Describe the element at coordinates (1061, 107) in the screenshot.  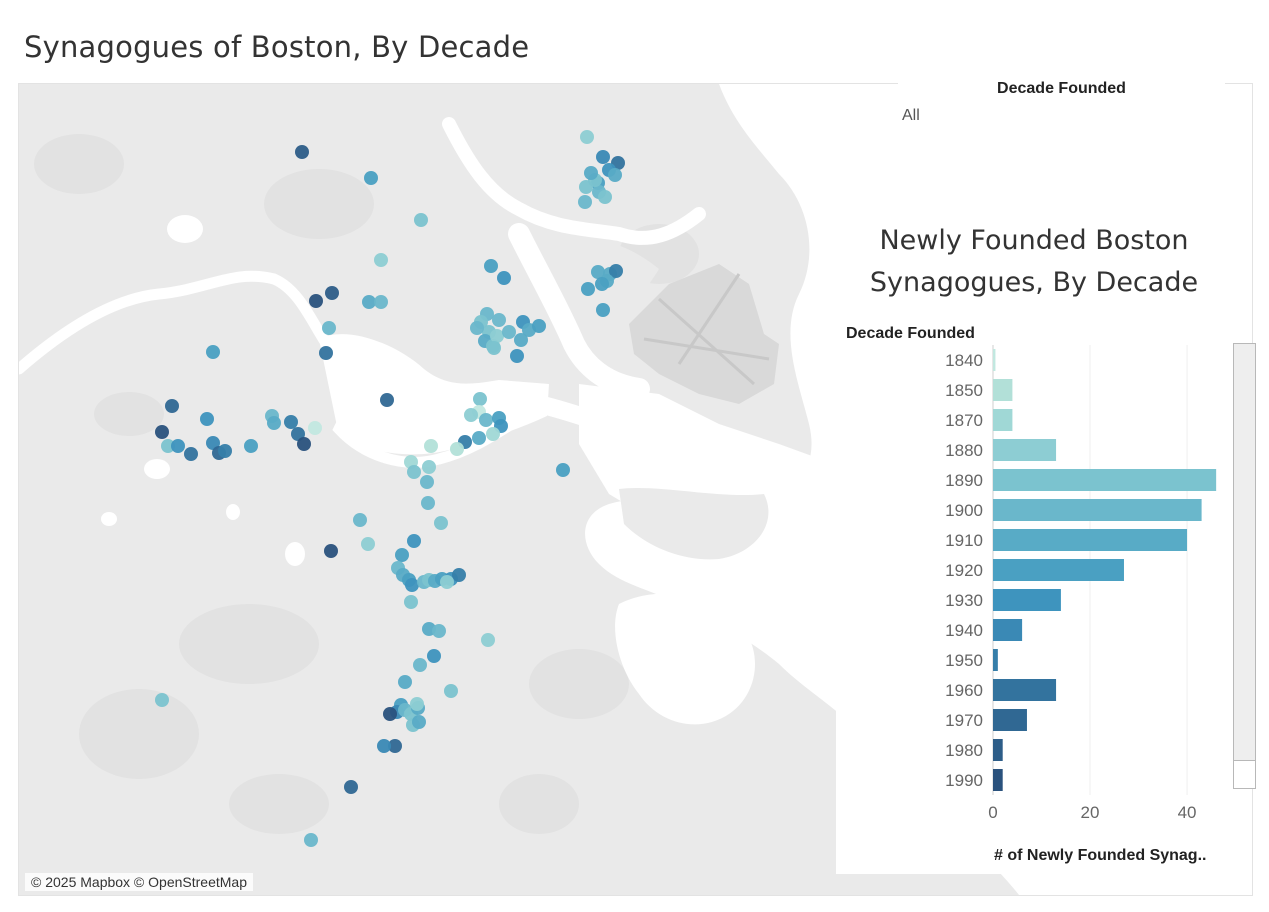
I see `decade-filter: Decade Founded All` at that location.